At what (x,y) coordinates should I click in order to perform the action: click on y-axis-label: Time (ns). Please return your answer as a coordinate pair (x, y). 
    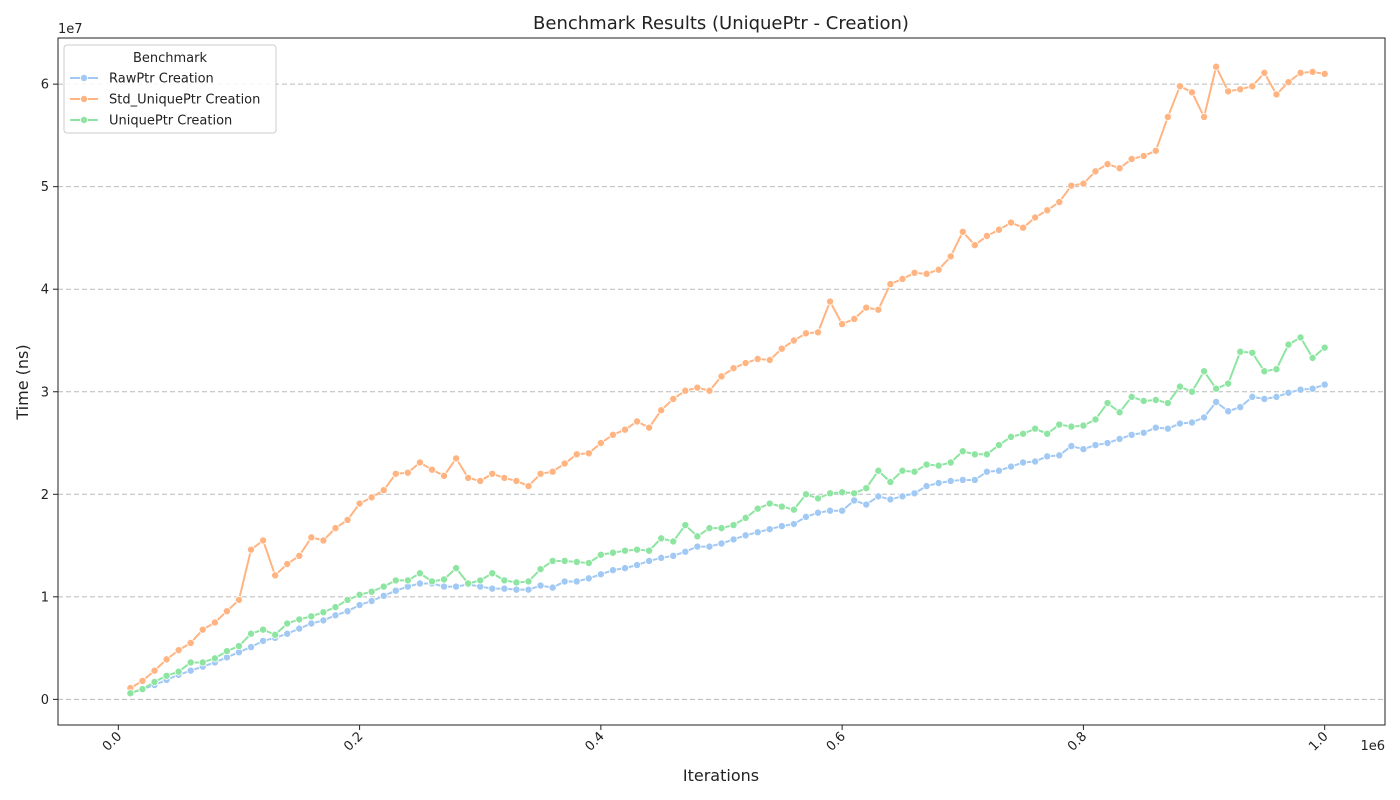
    Looking at the image, I should click on (22, 382).